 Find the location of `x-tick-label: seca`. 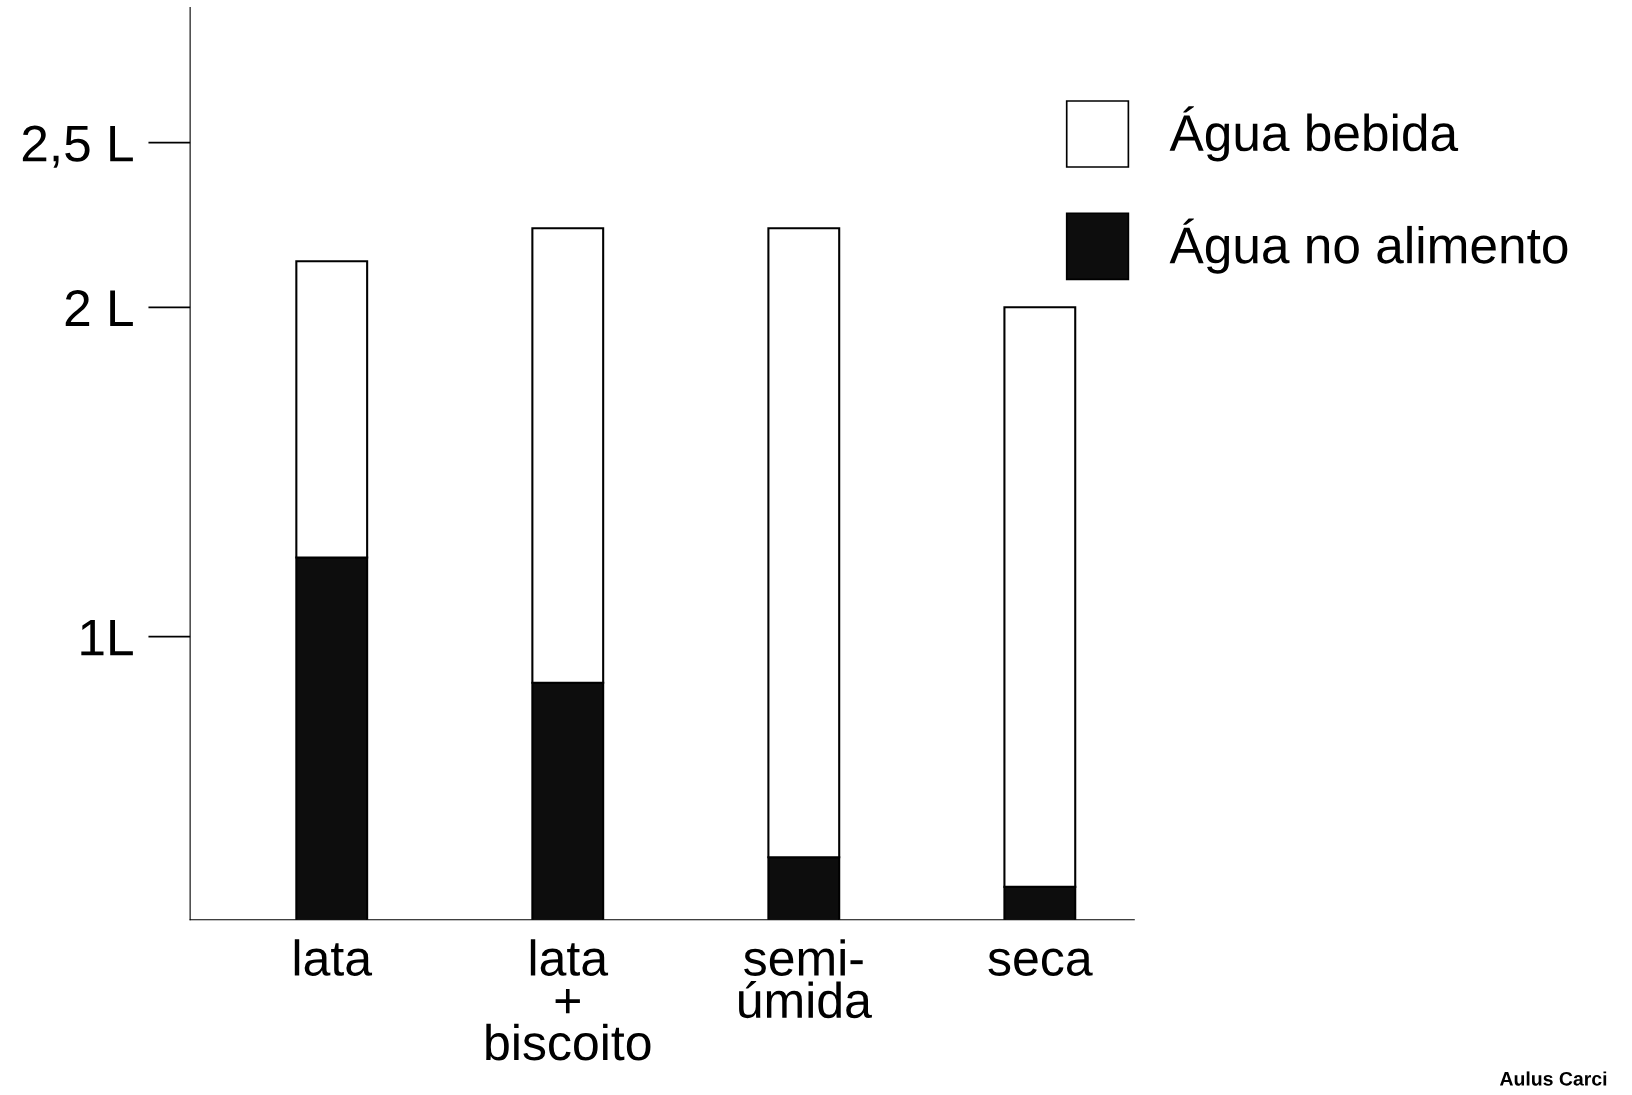

x-tick-label: seca is located at coordinates (1040, 962).